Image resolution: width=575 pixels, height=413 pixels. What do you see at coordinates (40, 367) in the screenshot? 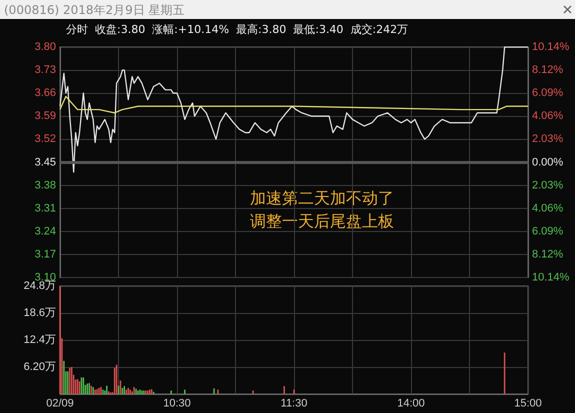
I see `y-tick-label: 6.20万` at bounding box center [40, 367].